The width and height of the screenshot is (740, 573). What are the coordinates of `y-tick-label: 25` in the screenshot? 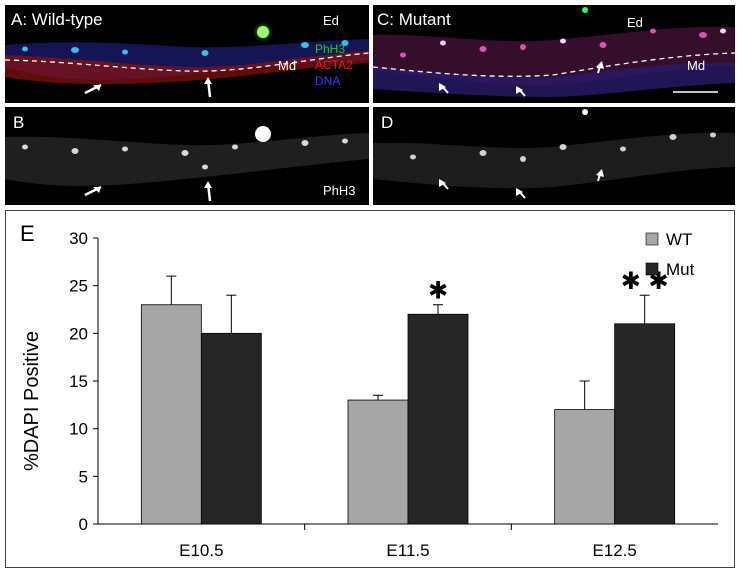 It's located at (78, 286).